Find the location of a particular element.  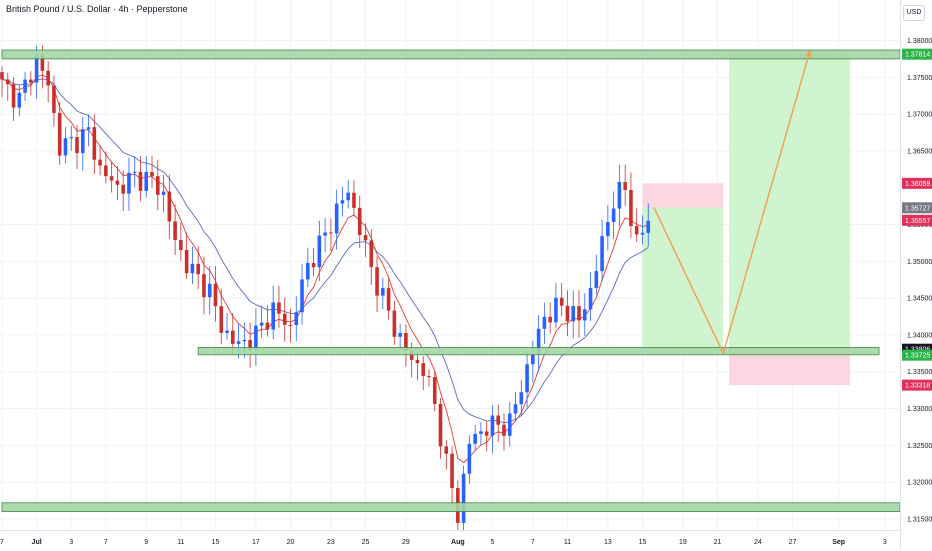

support-zone is located at coordinates (538, 351).